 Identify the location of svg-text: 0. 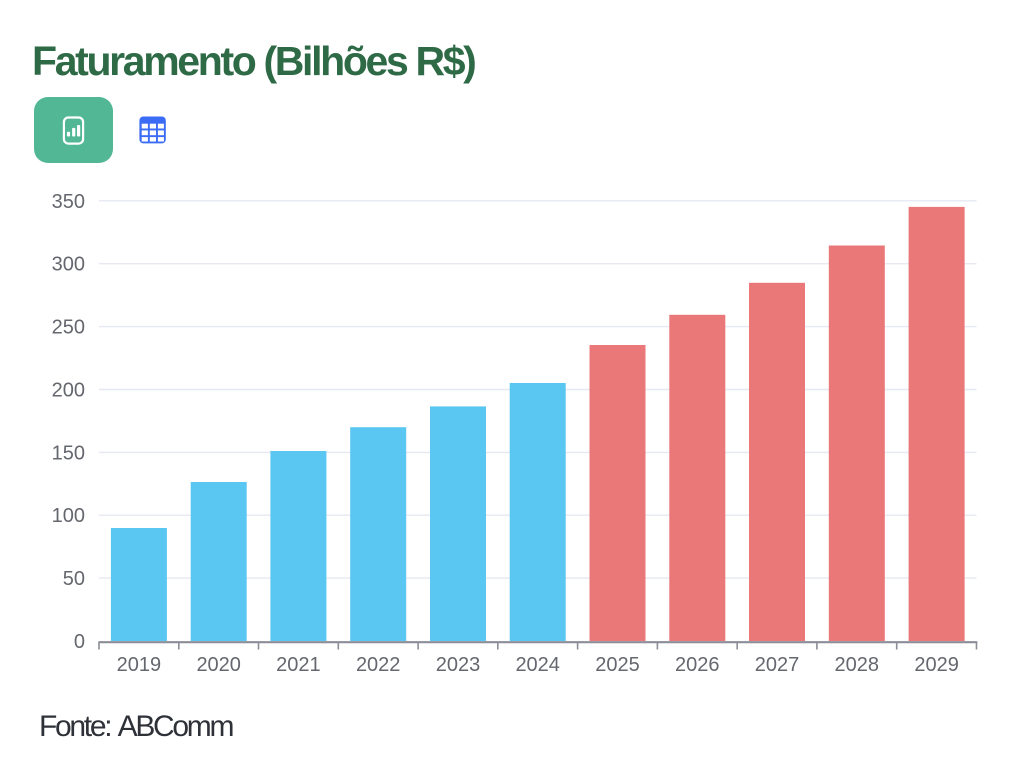
(79, 642).